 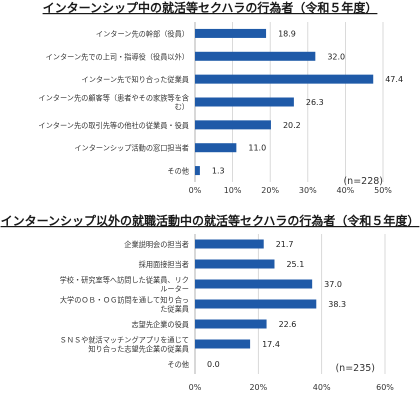 What do you see at coordinates (292, 125) in the screenshot?
I see `chart-1-value-label: 20.2` at bounding box center [292, 125].